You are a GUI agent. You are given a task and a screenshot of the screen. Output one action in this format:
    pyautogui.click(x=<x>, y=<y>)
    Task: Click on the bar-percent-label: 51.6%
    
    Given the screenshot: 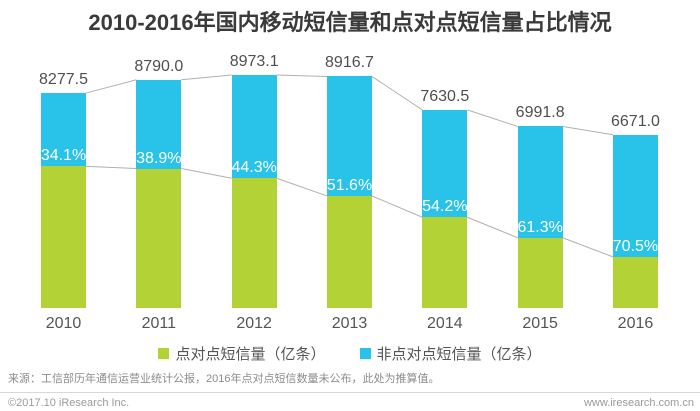 What is the action you would take?
    pyautogui.click(x=349, y=185)
    